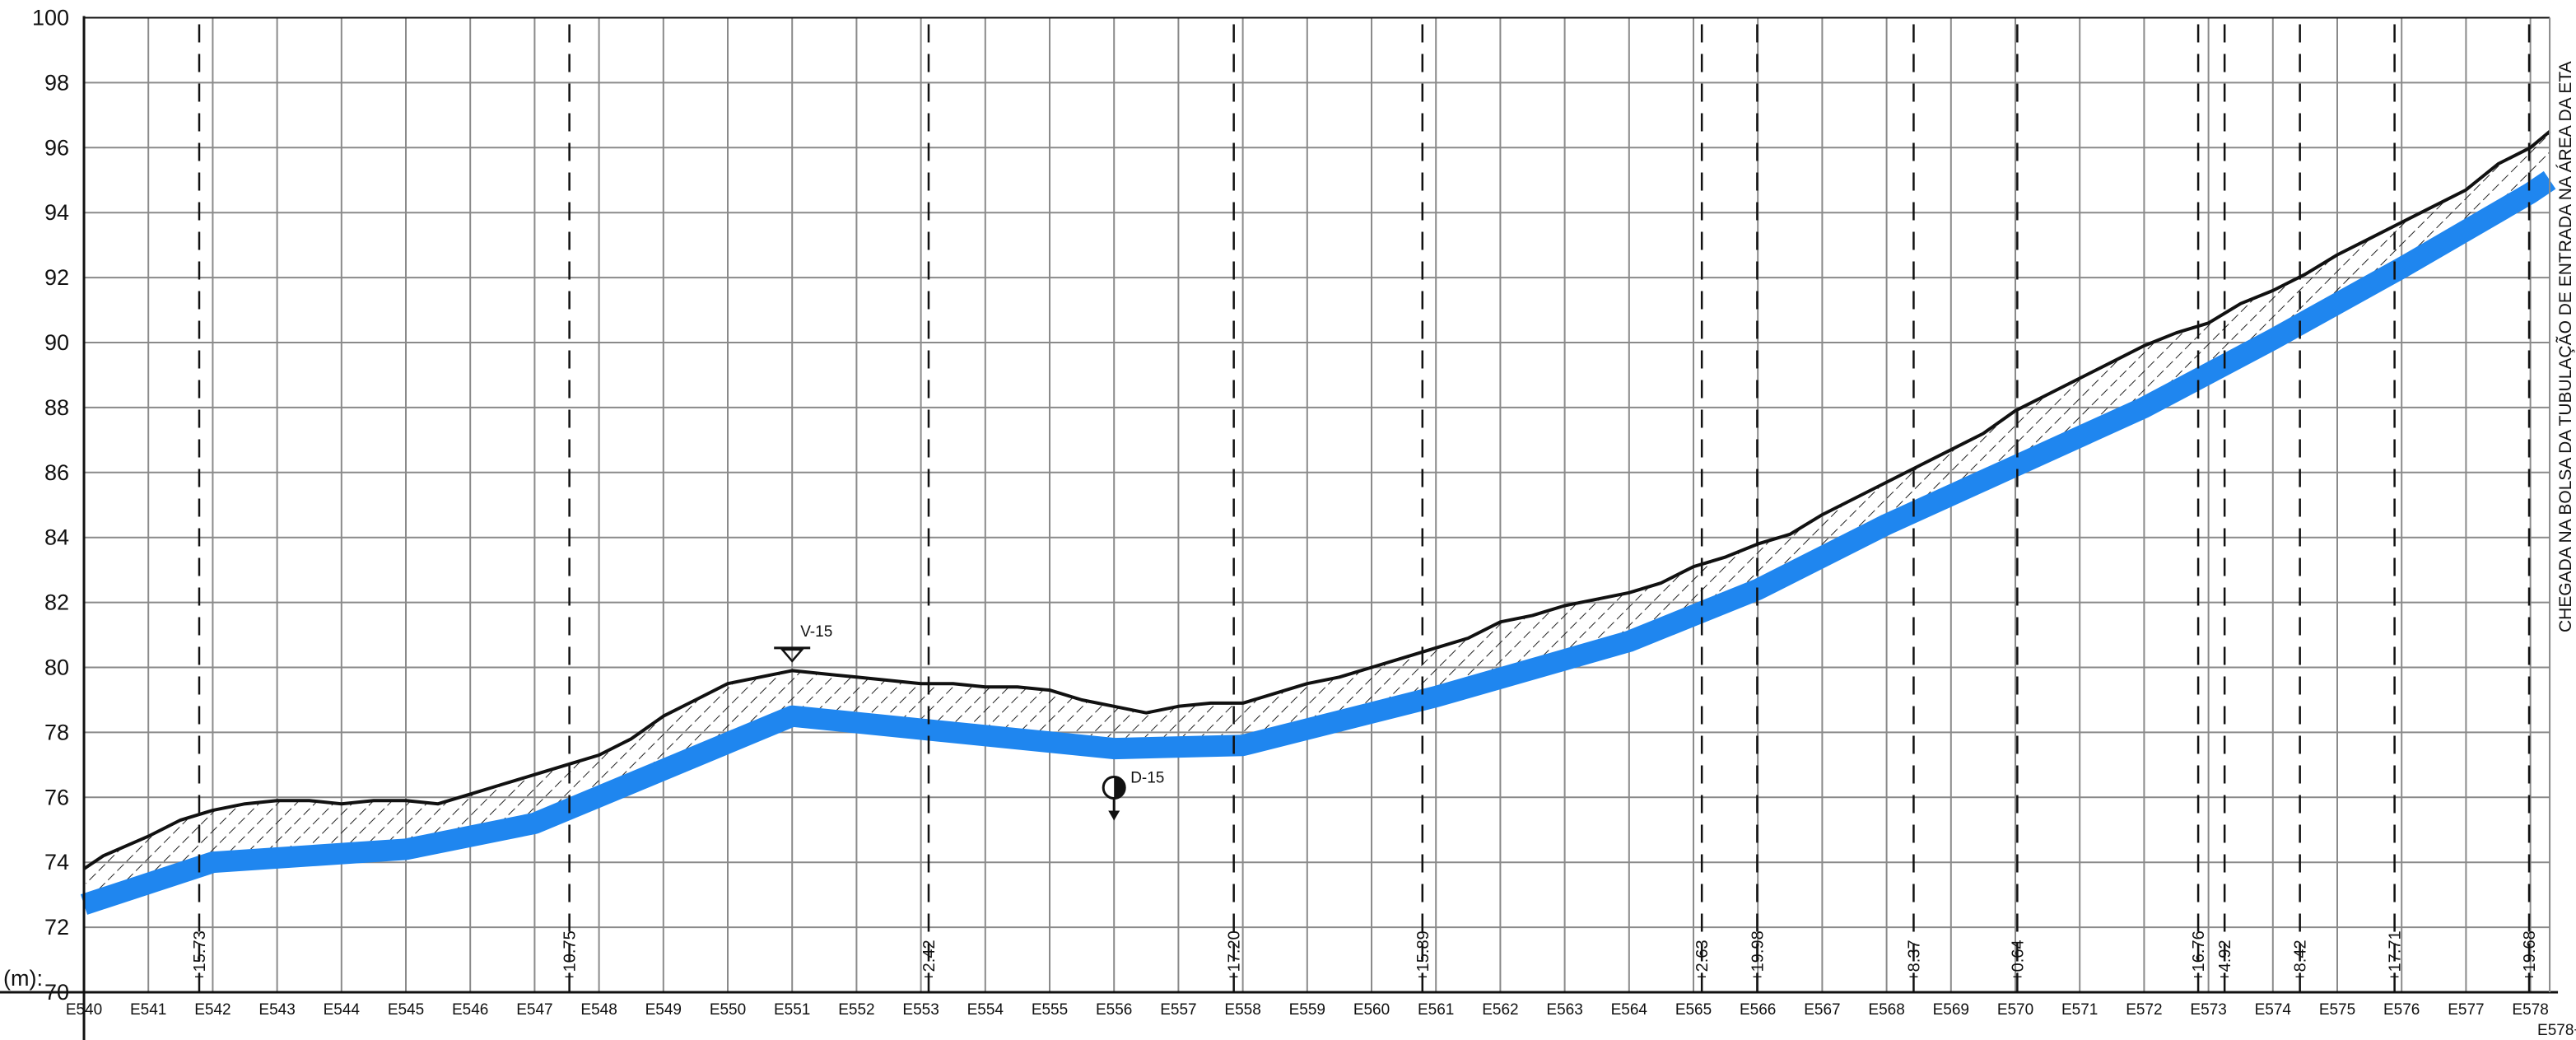  What do you see at coordinates (1758, 1010) in the screenshot?
I see `station-label: E566` at bounding box center [1758, 1010].